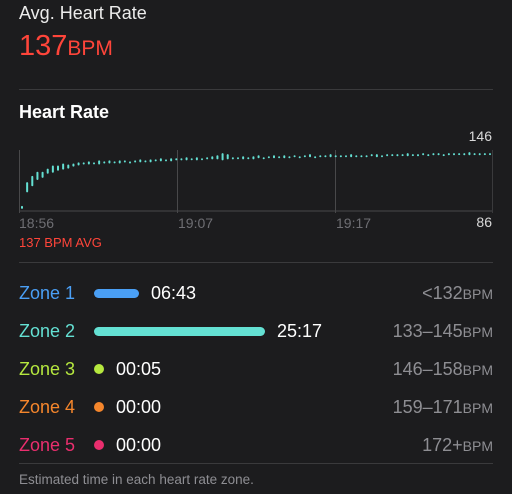 This screenshot has width=512, height=494. What do you see at coordinates (47, 293) in the screenshot?
I see `zone-name: Zone 1` at bounding box center [47, 293].